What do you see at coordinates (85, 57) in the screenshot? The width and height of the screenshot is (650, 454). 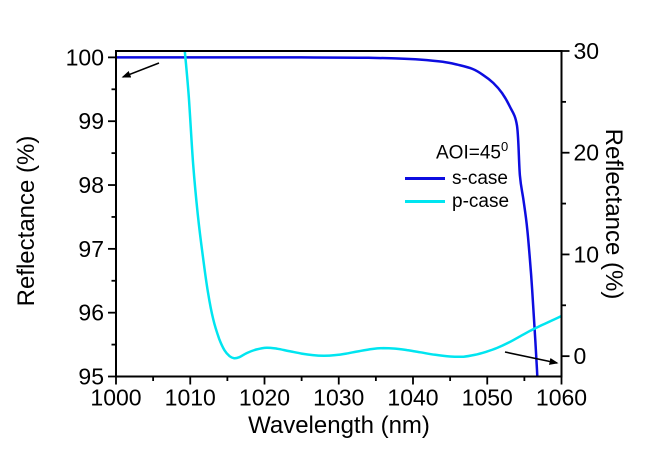 I see `left-tick-label: 100` at bounding box center [85, 57].